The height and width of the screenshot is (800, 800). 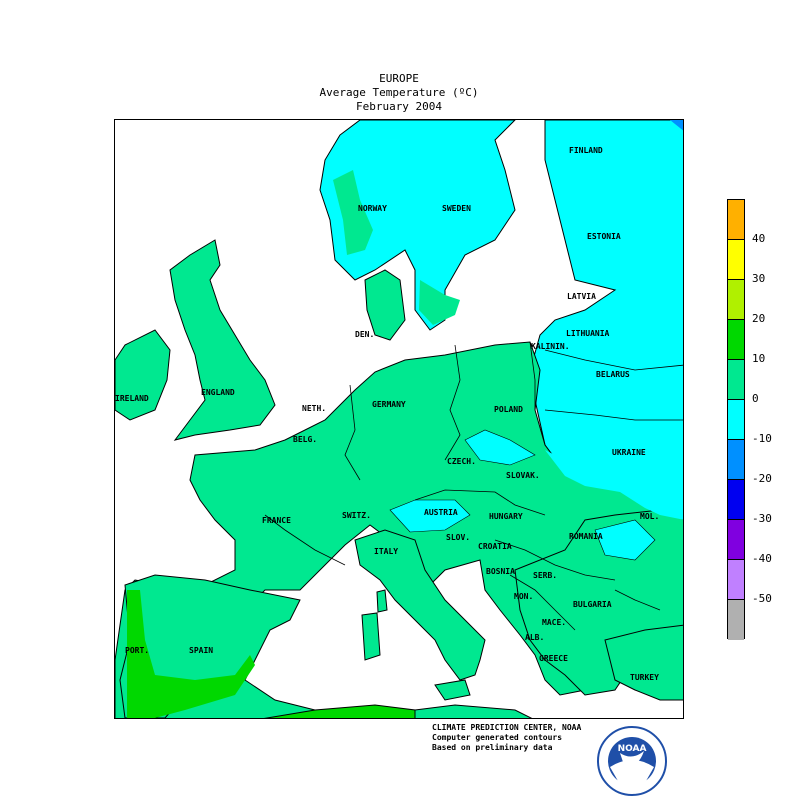 What do you see at coordinates (545, 575) in the screenshot?
I see `country-label: SERB.` at bounding box center [545, 575].